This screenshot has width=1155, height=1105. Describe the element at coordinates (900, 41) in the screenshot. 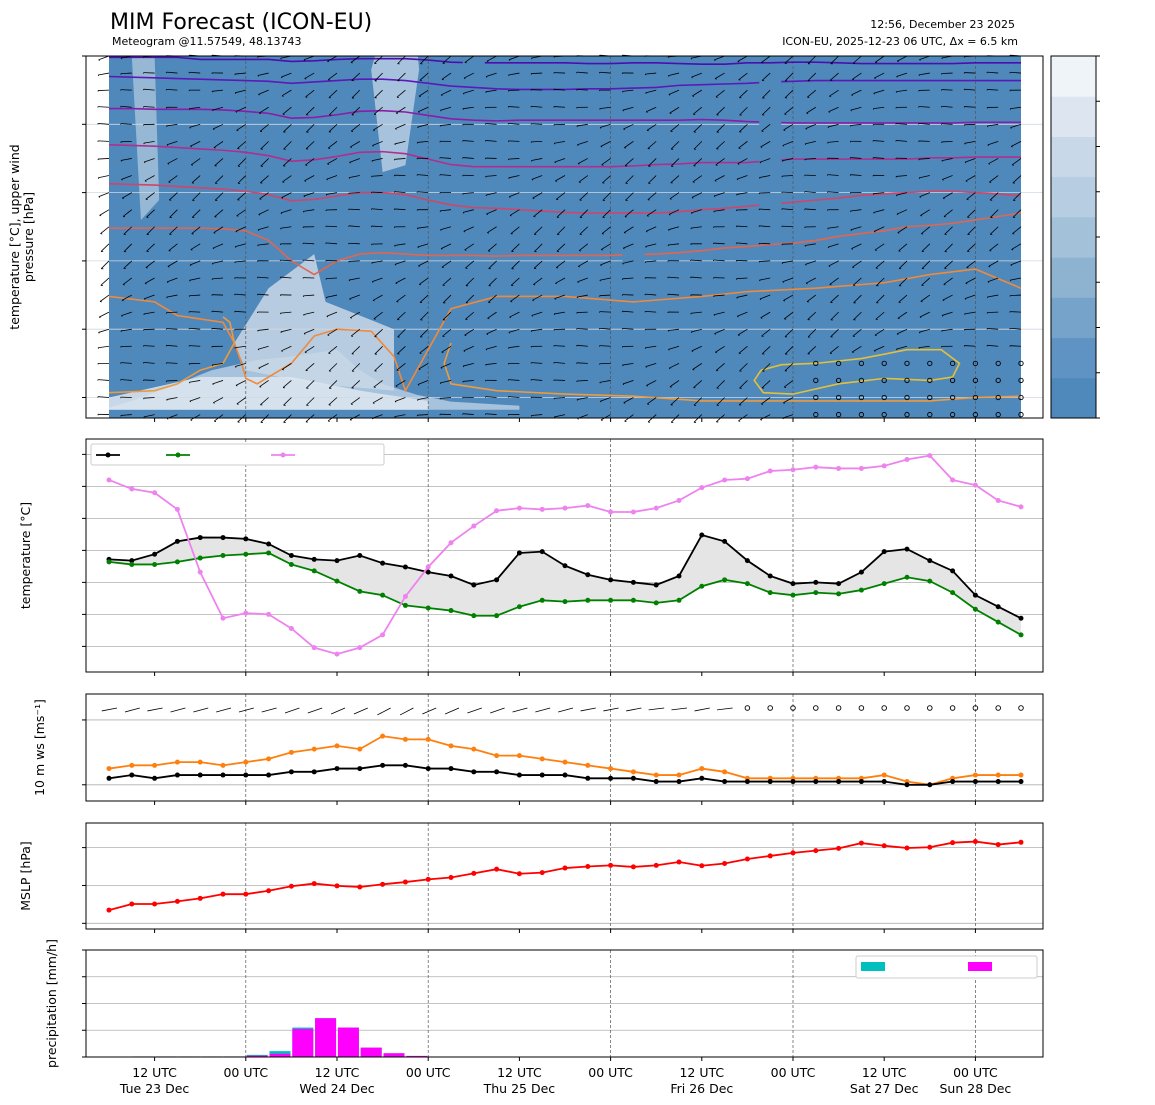

I see `model-info: ICON-EU, 2025-12-23 06 UTC, Δx = 6.5 km` at that location.